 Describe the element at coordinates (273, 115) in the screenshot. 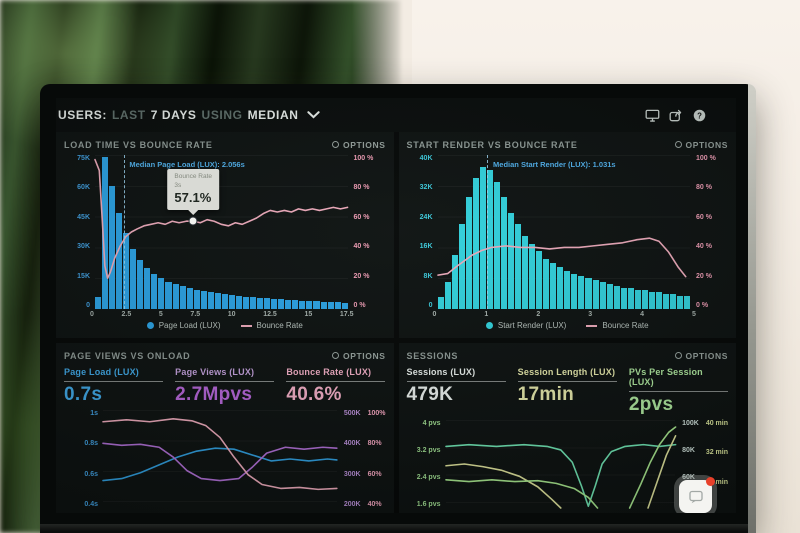

I see `header-median-label: MEDIAN` at that location.